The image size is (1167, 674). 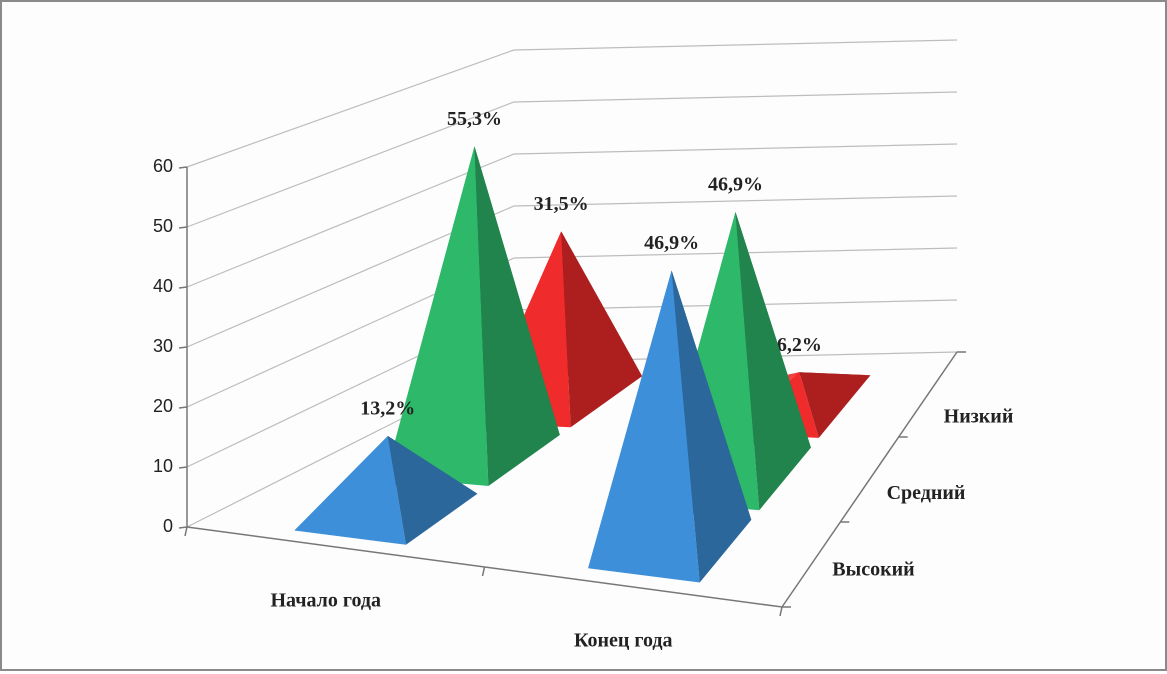 What do you see at coordinates (163, 226) in the screenshot?
I see `y-tick-label: 50` at bounding box center [163, 226].